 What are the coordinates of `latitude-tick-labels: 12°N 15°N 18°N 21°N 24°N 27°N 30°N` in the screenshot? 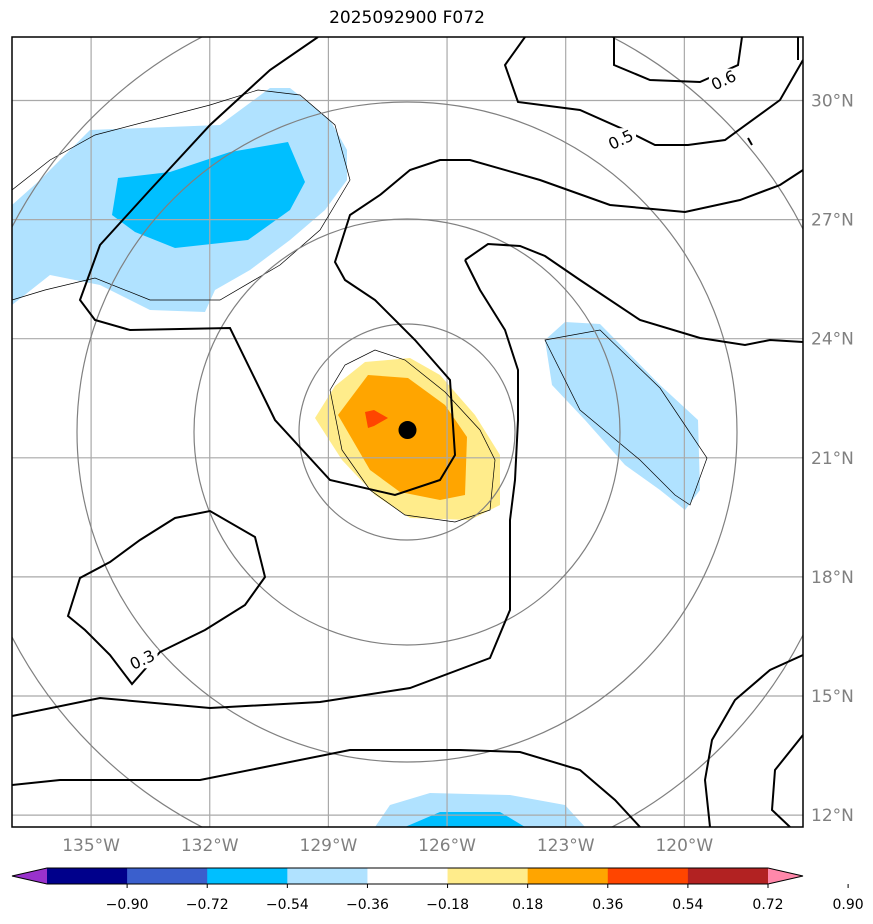 It's located at (832, 459).